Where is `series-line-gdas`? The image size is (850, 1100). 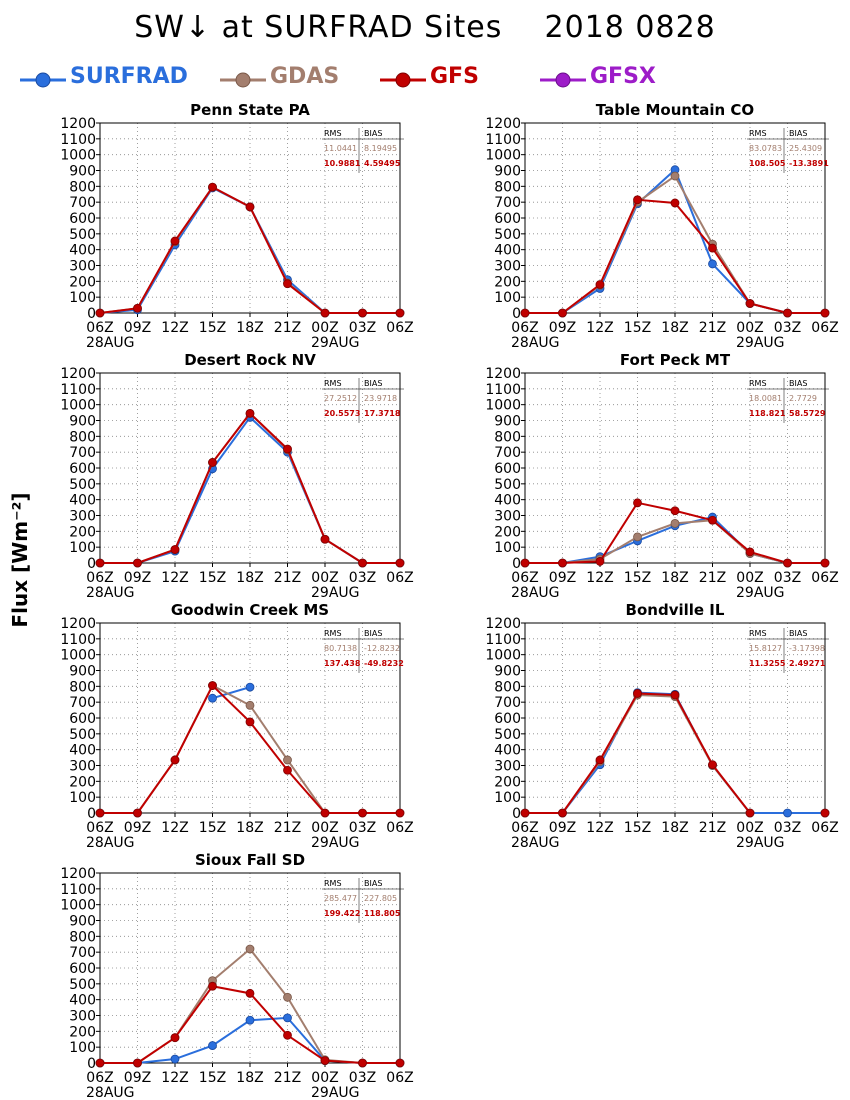
series-line-gdas is located at coordinates (675, 244).